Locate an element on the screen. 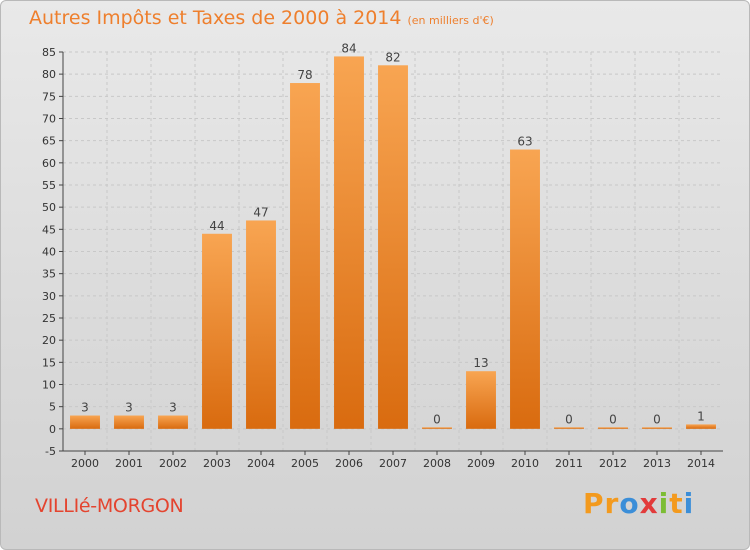 The image size is (750, 550). logo-letter: P is located at coordinates (594, 503).